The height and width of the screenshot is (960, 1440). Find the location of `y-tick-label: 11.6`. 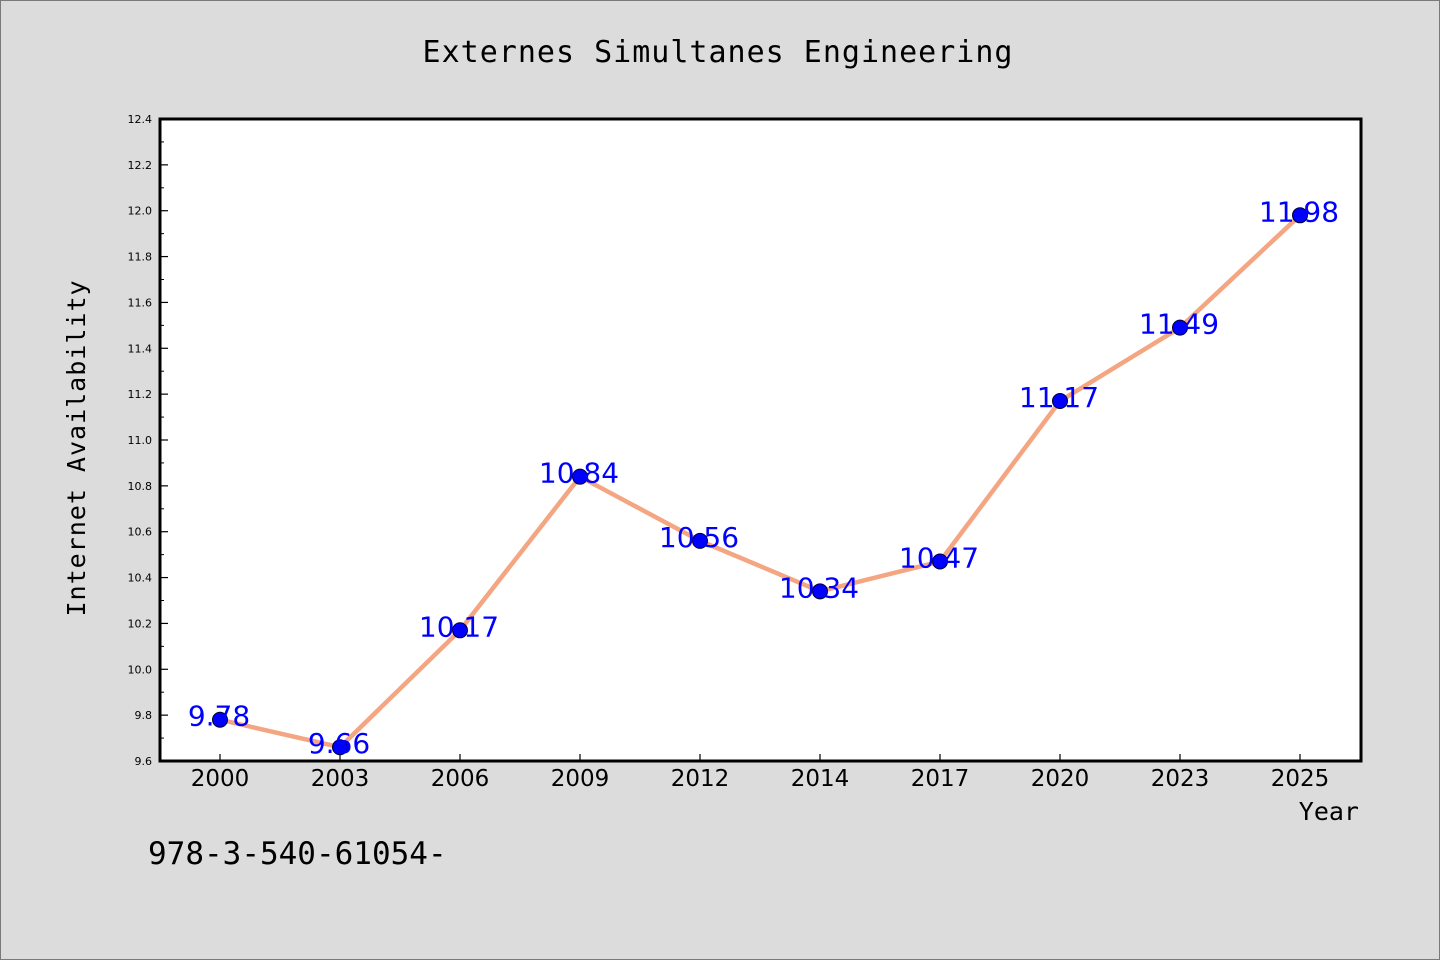

y-tick-label: 11.6 is located at coordinates (140, 302).